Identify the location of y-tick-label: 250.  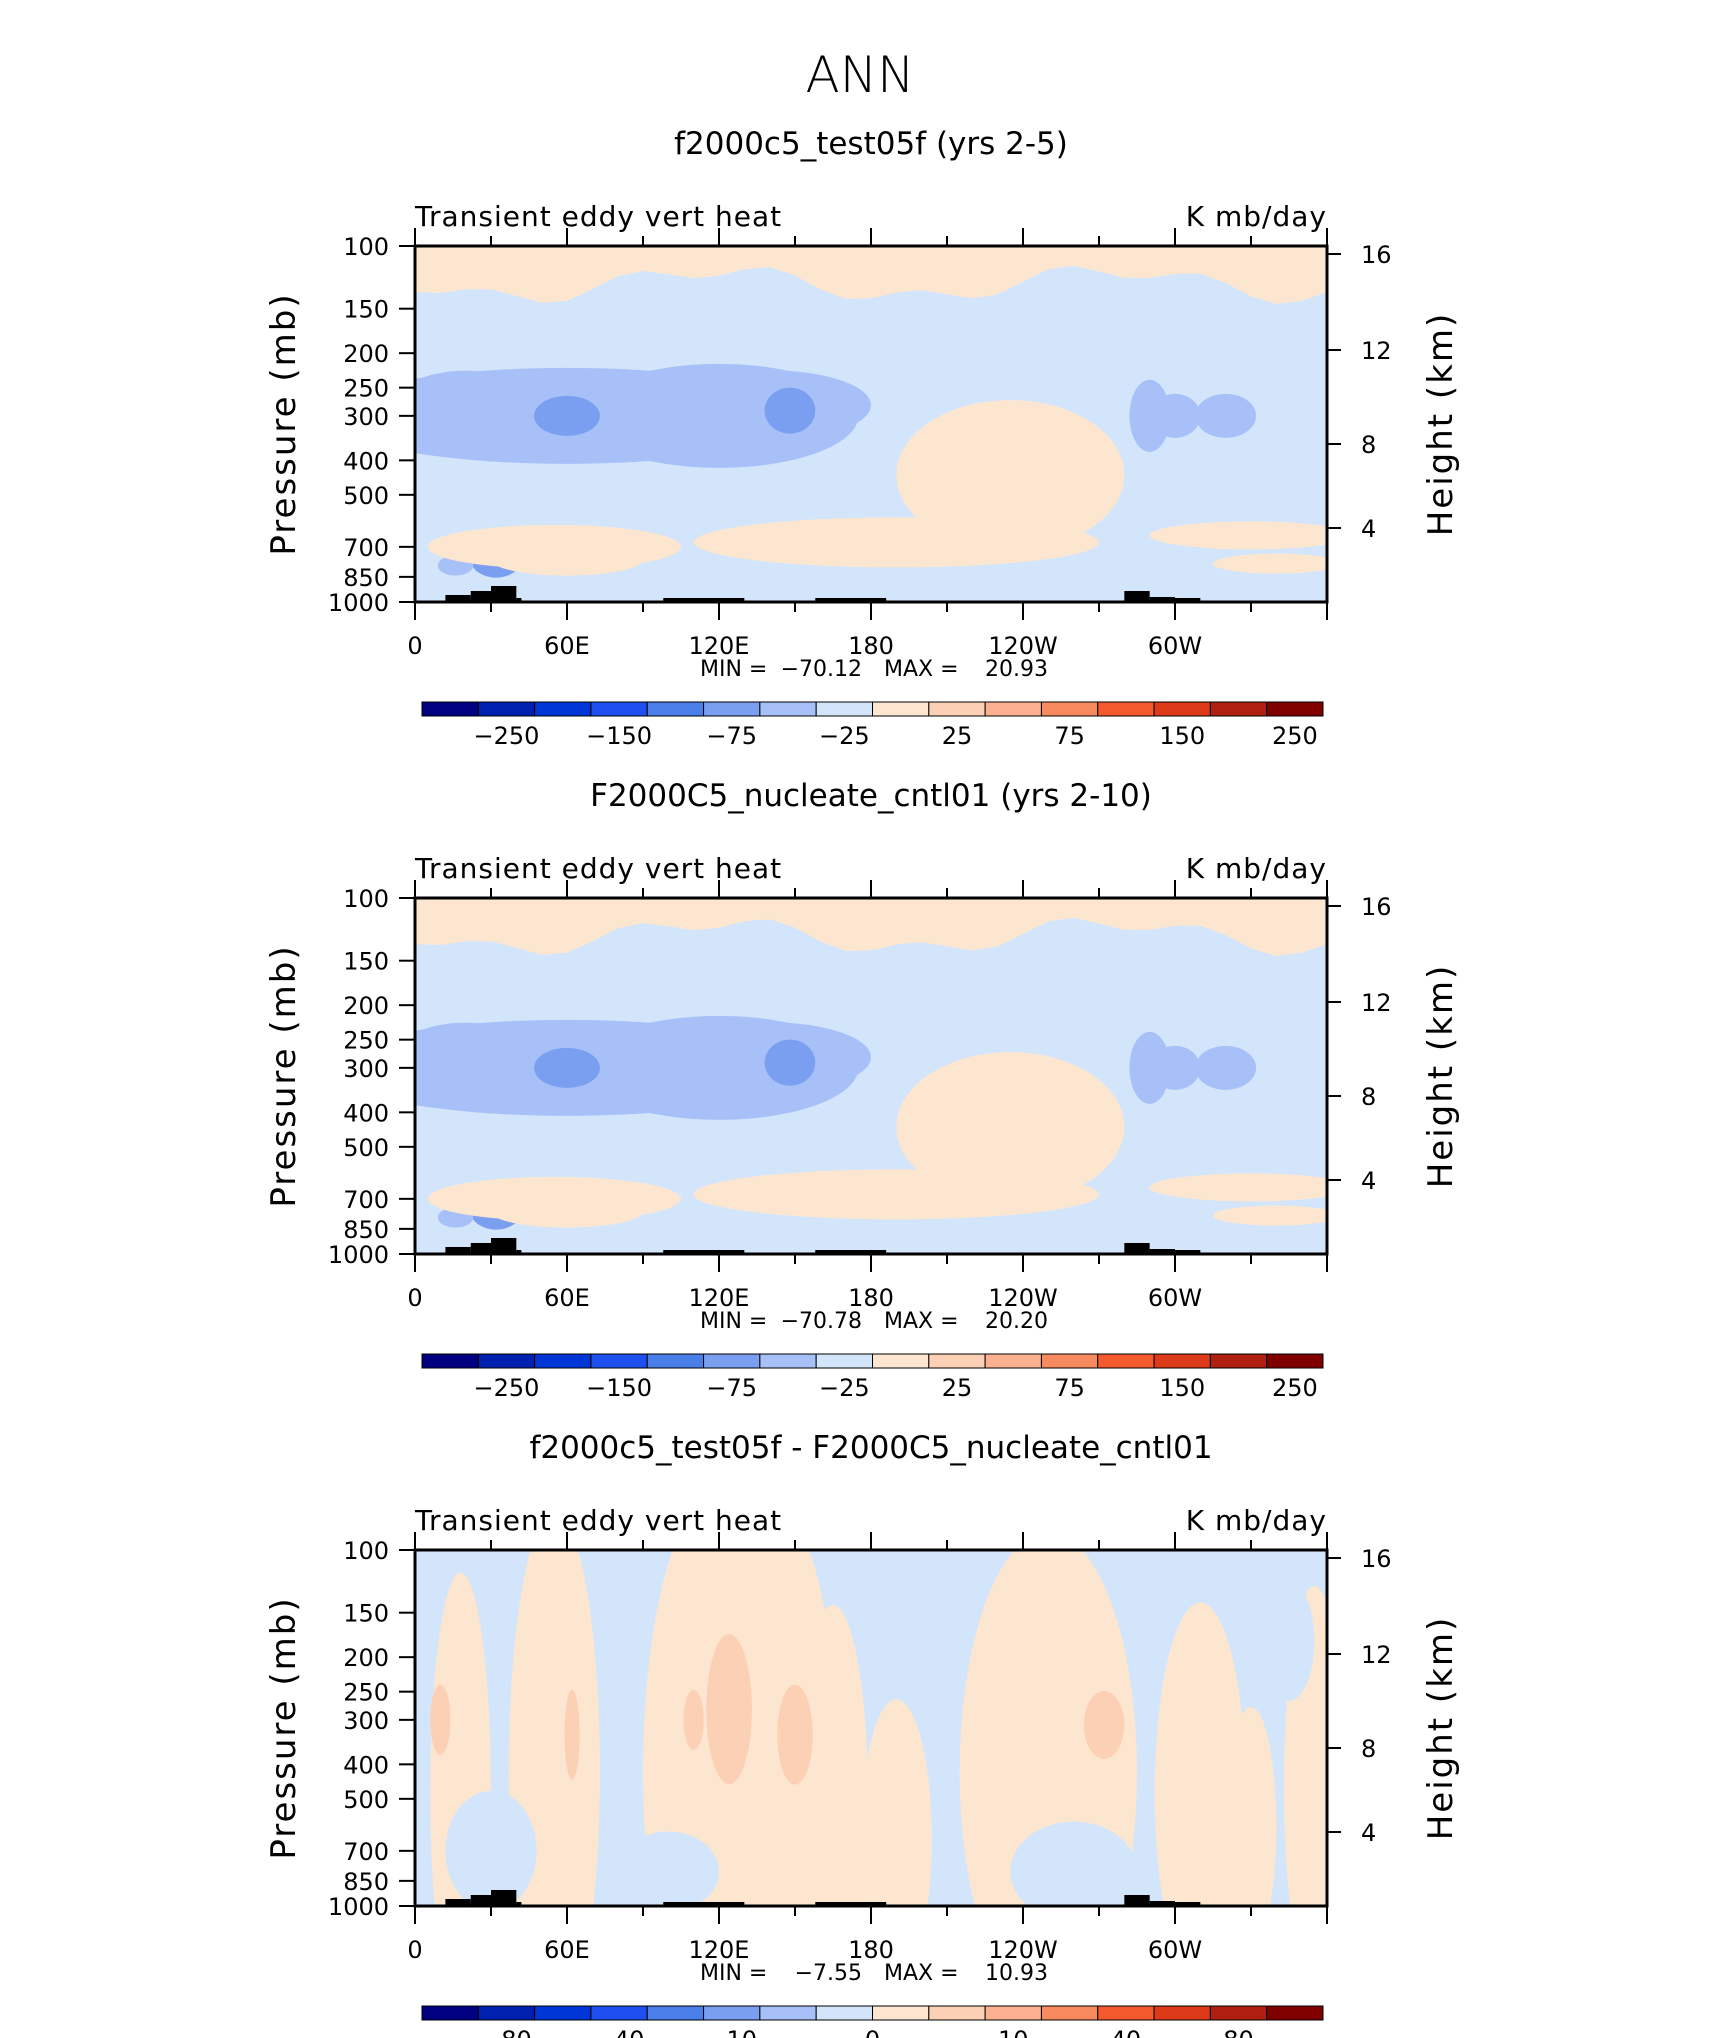
(366, 1693).